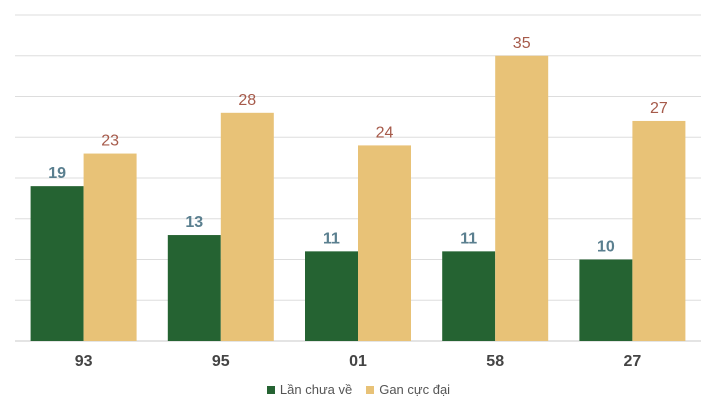  I want to click on legend-item-series-2: Gan cực đại, so click(408, 389).